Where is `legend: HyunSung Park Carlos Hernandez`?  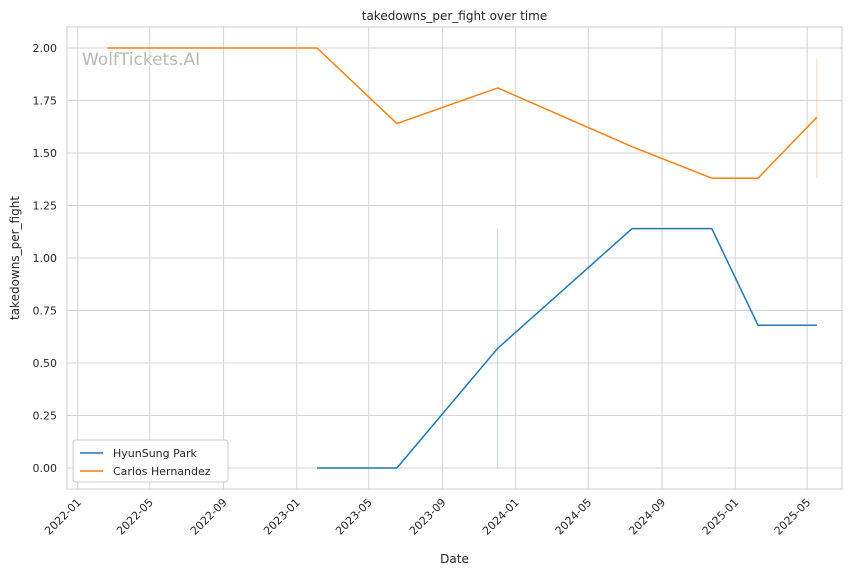 legend: HyunSung Park Carlos Hernandez is located at coordinates (150, 461).